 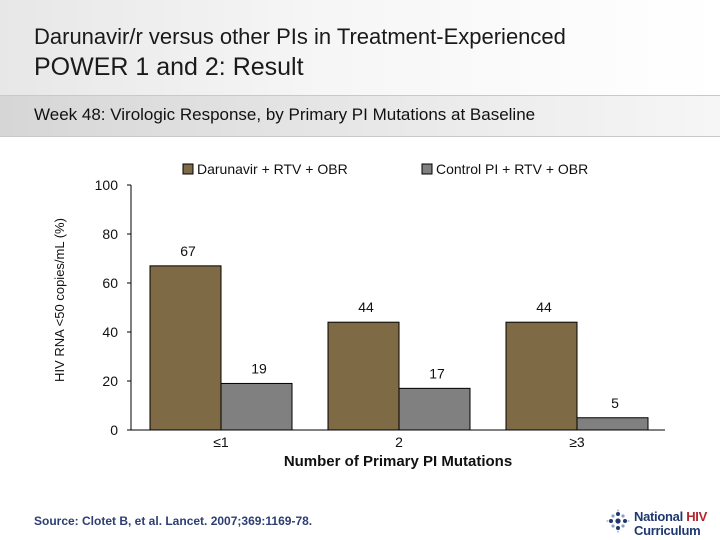 I want to click on y-tick-label: 0, so click(x=114, y=430).